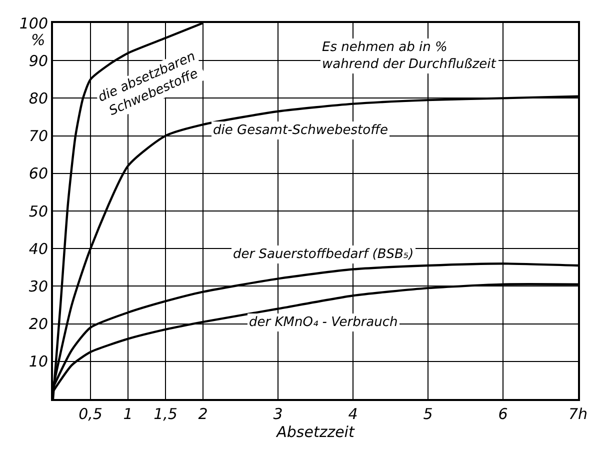  I want to click on y-tick-label: 100, so click(33, 23).